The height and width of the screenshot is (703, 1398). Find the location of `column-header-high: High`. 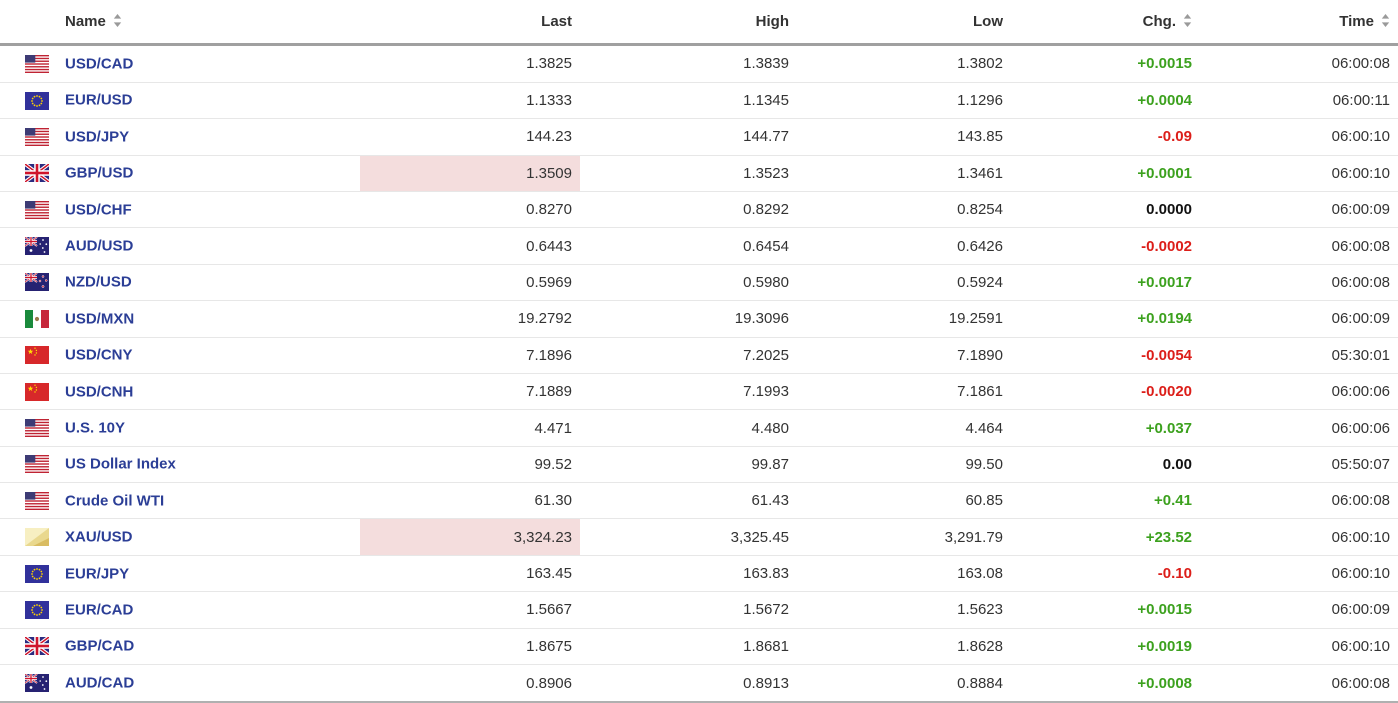

column-header-high: High is located at coordinates (688, 23).